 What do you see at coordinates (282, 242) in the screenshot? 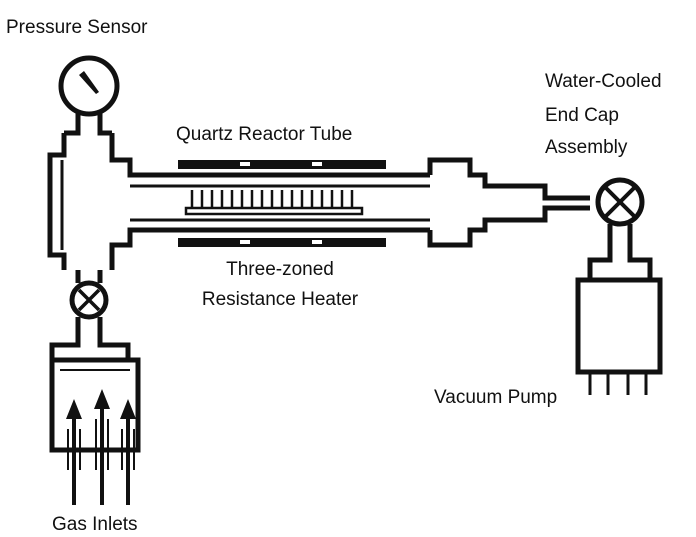
I see `heater-bottom` at bounding box center [282, 242].